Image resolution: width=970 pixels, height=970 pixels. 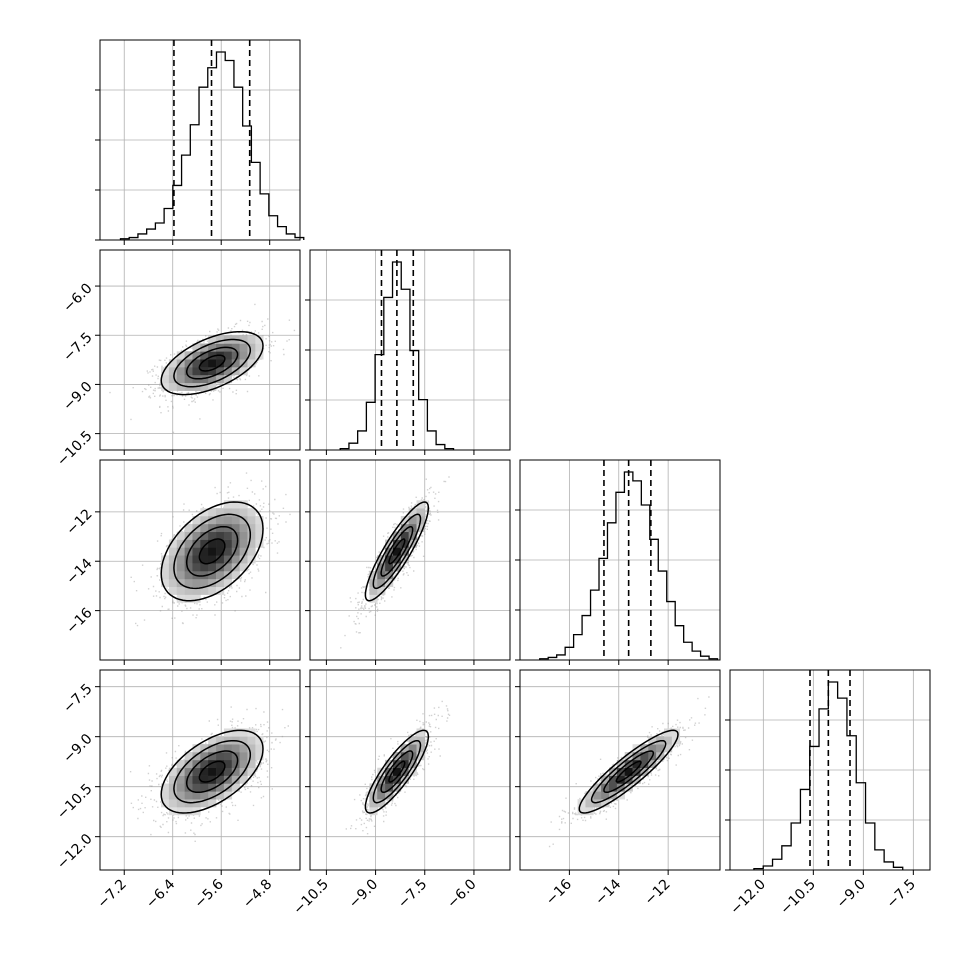 I want to click on y-tick-label: −9.0, so click(x=77, y=748).